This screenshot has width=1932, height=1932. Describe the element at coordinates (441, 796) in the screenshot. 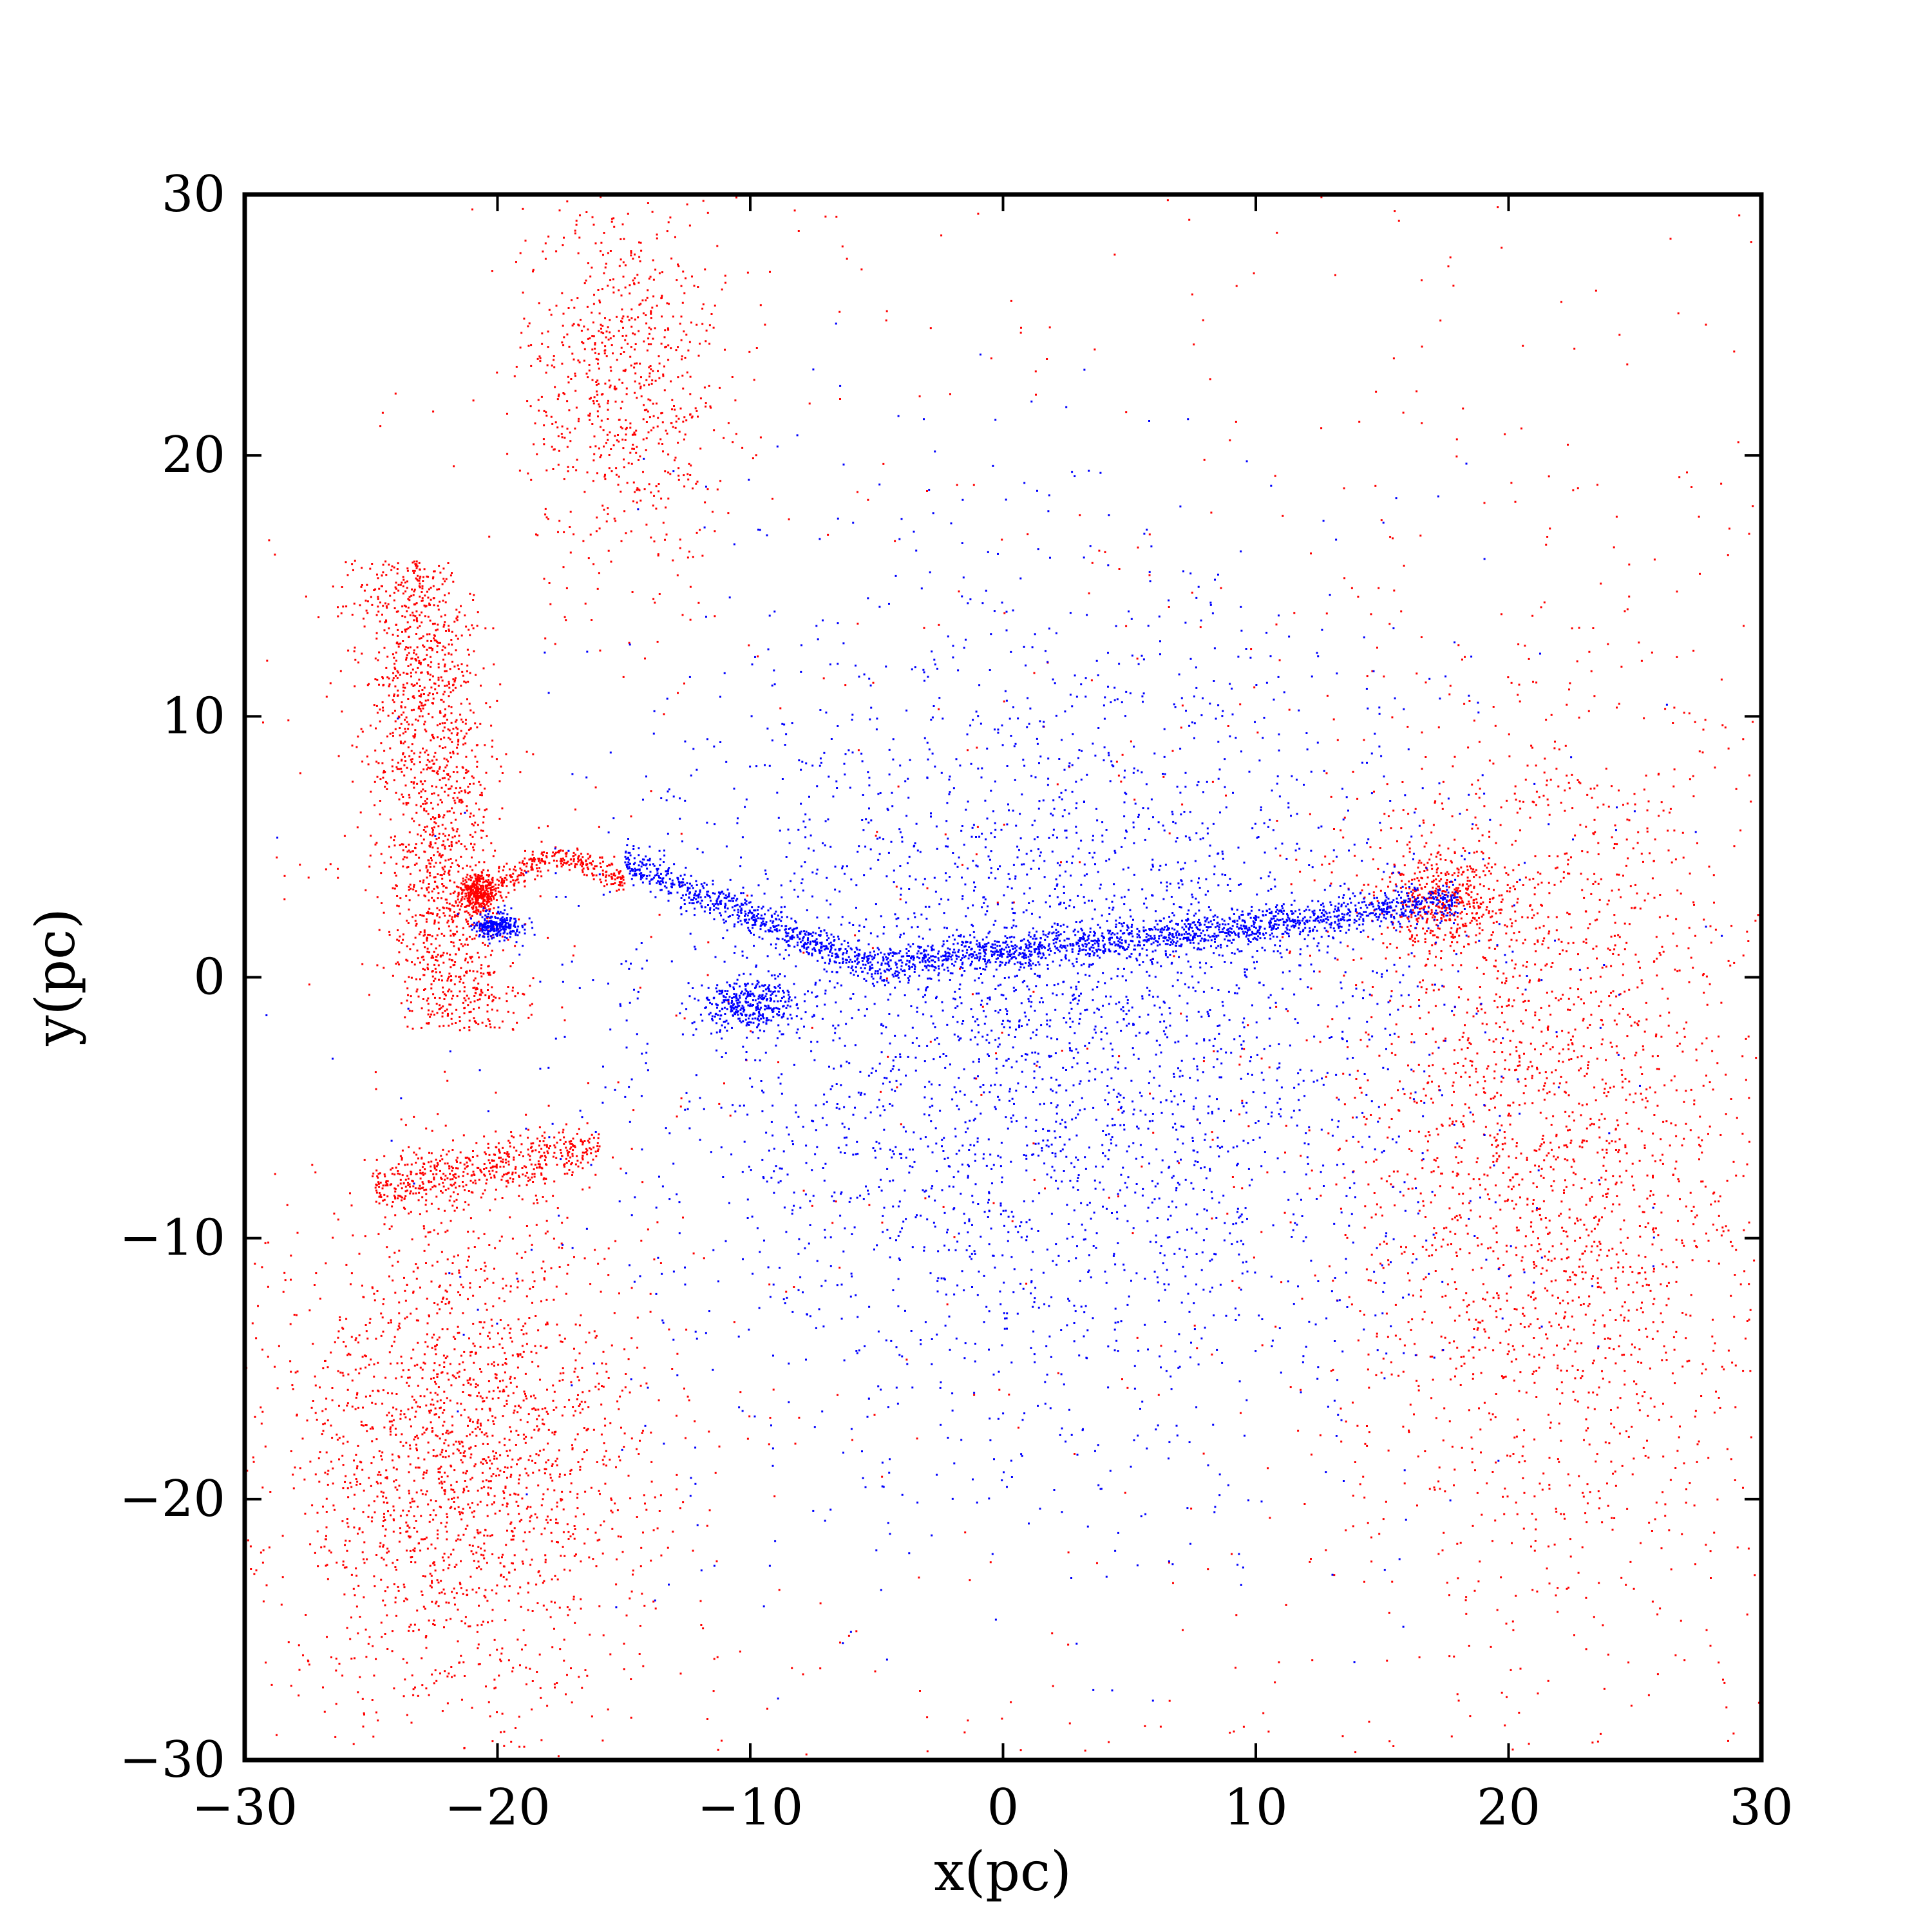

I see `scatter-points-northwest-lobe` at that location.